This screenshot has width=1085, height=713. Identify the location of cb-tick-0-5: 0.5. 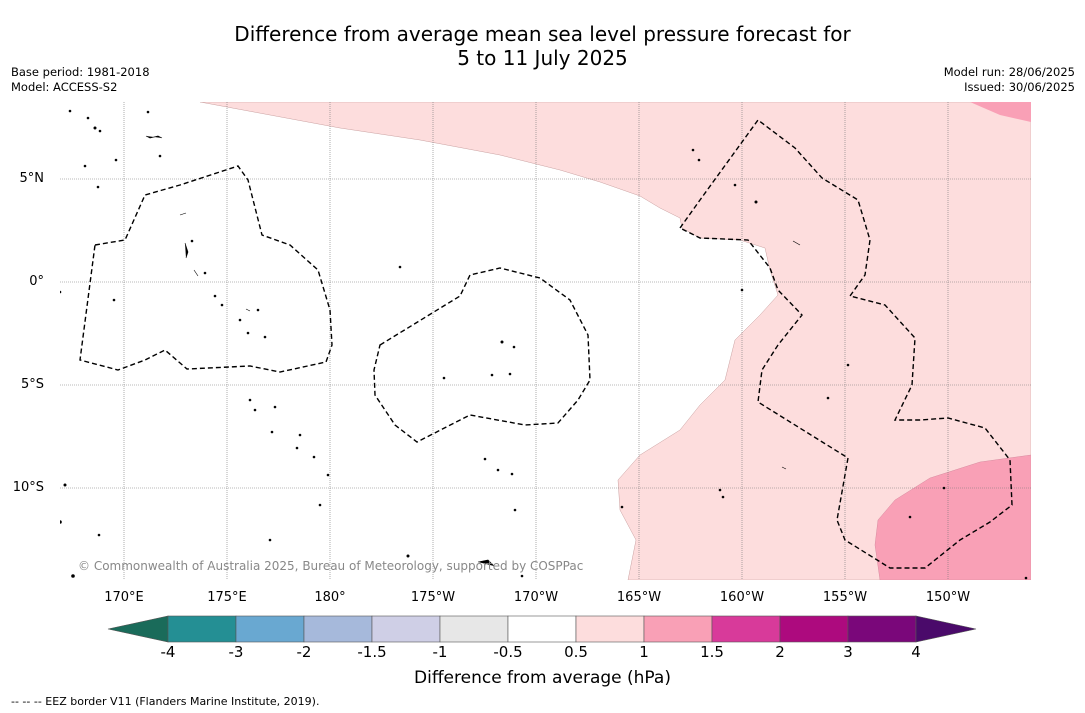
(576, 652).